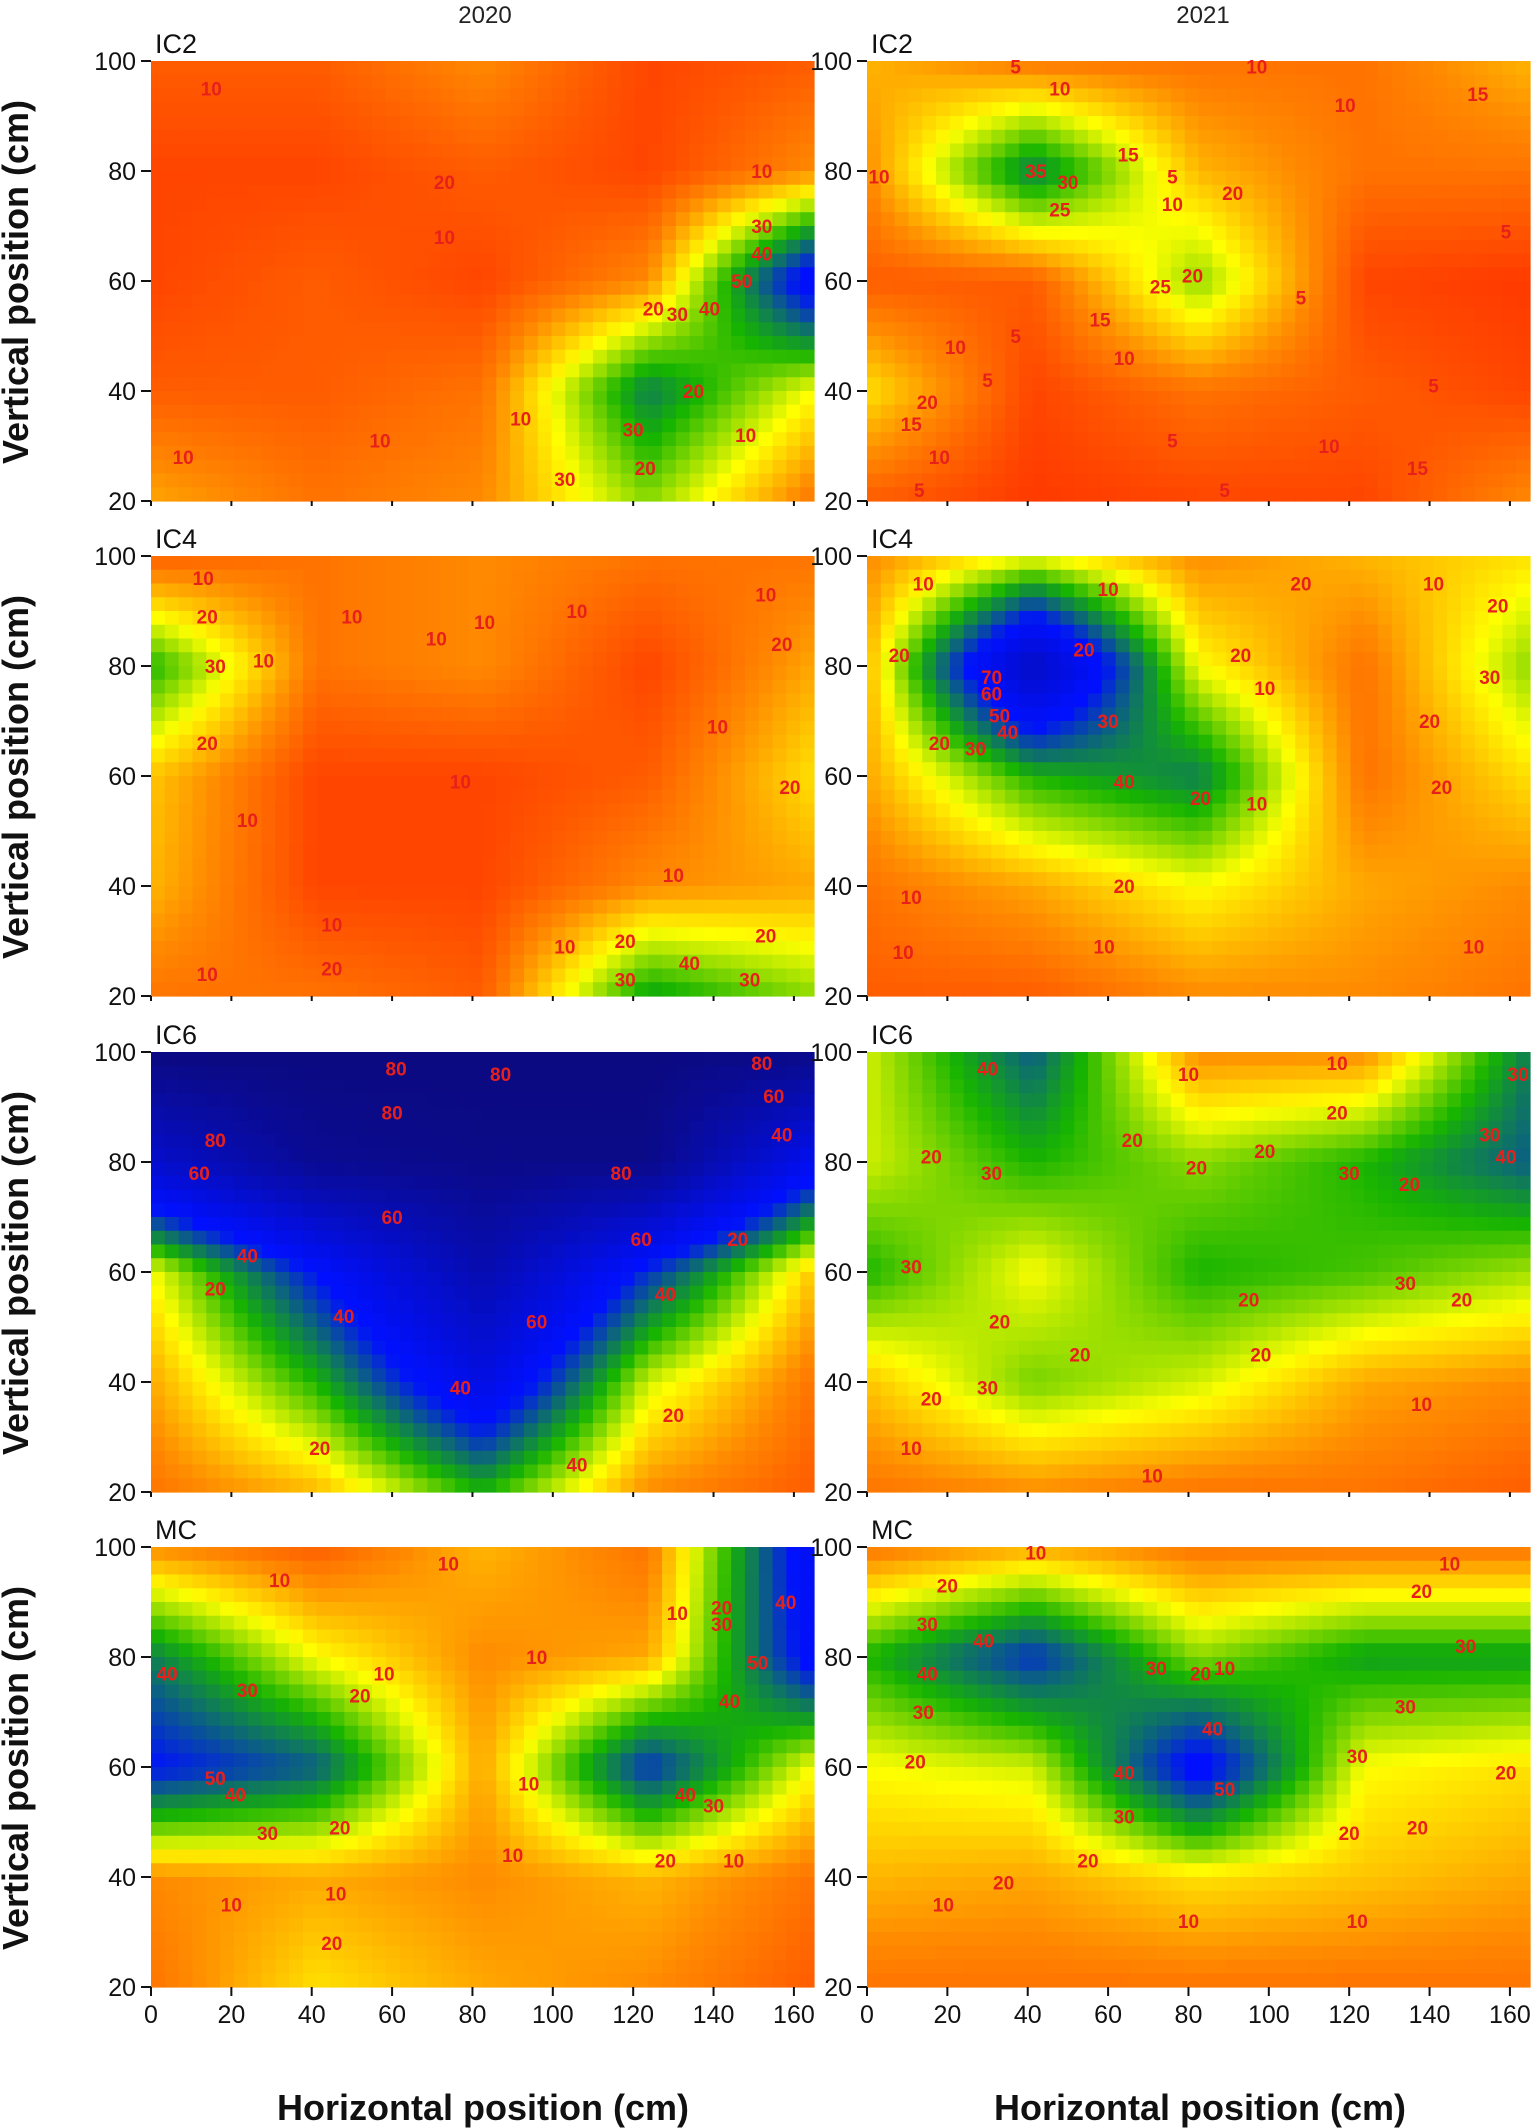 The image size is (1535, 2128). What do you see at coordinates (927, 403) in the screenshot?
I see `contour-label: 20` at bounding box center [927, 403].